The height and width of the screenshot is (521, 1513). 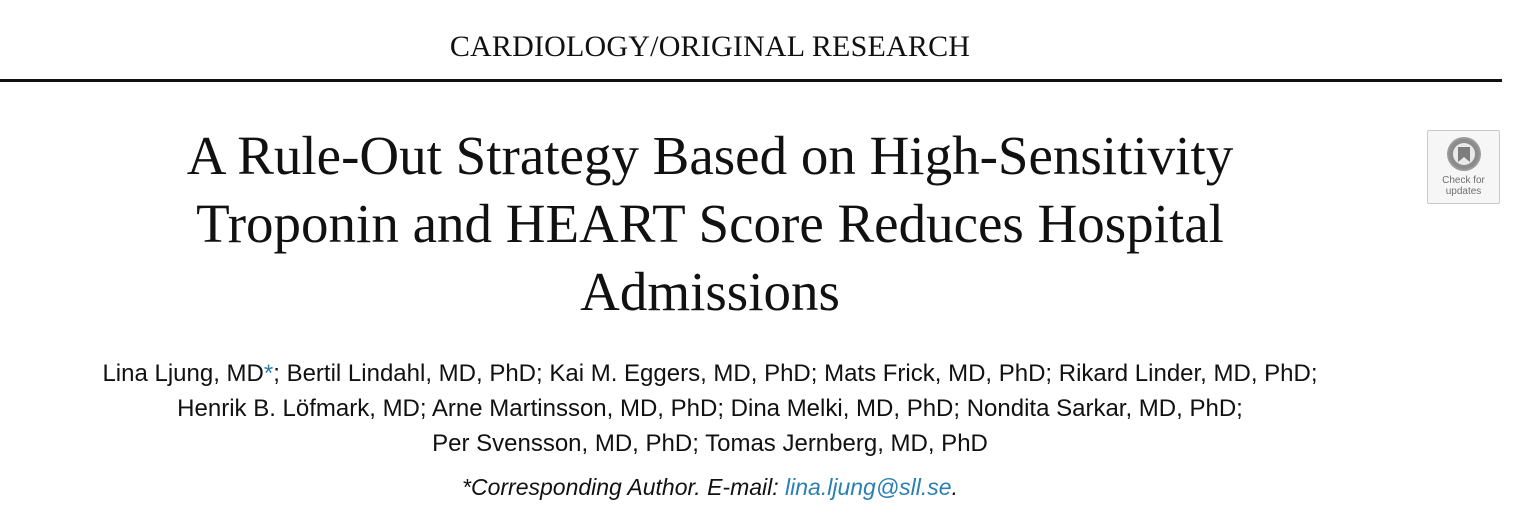 I want to click on corresponding-email-link: lina.ljung@sll.se, so click(x=868, y=487).